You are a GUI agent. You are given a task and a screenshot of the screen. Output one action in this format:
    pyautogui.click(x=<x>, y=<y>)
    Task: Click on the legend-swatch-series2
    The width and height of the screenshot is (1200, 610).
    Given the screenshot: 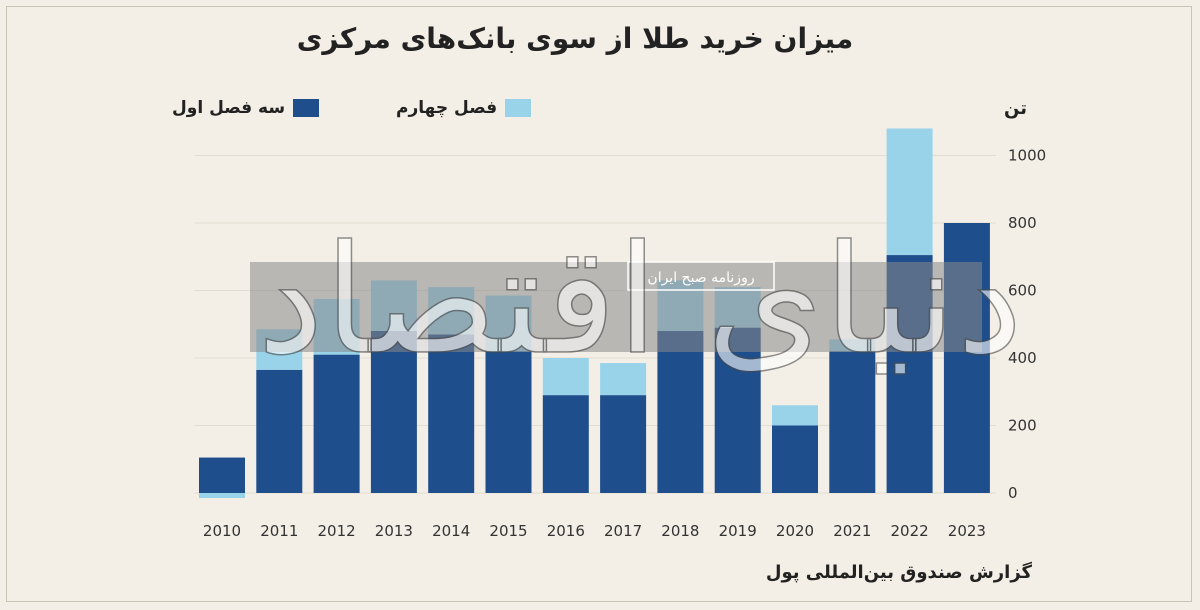 What is the action you would take?
    pyautogui.click(x=518, y=108)
    